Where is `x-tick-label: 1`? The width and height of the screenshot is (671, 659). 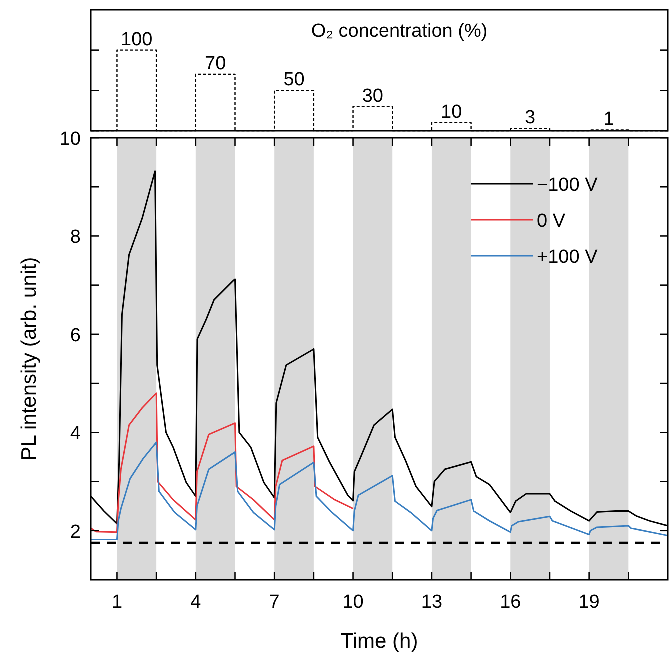
x-tick-label: 1 is located at coordinates (117, 602).